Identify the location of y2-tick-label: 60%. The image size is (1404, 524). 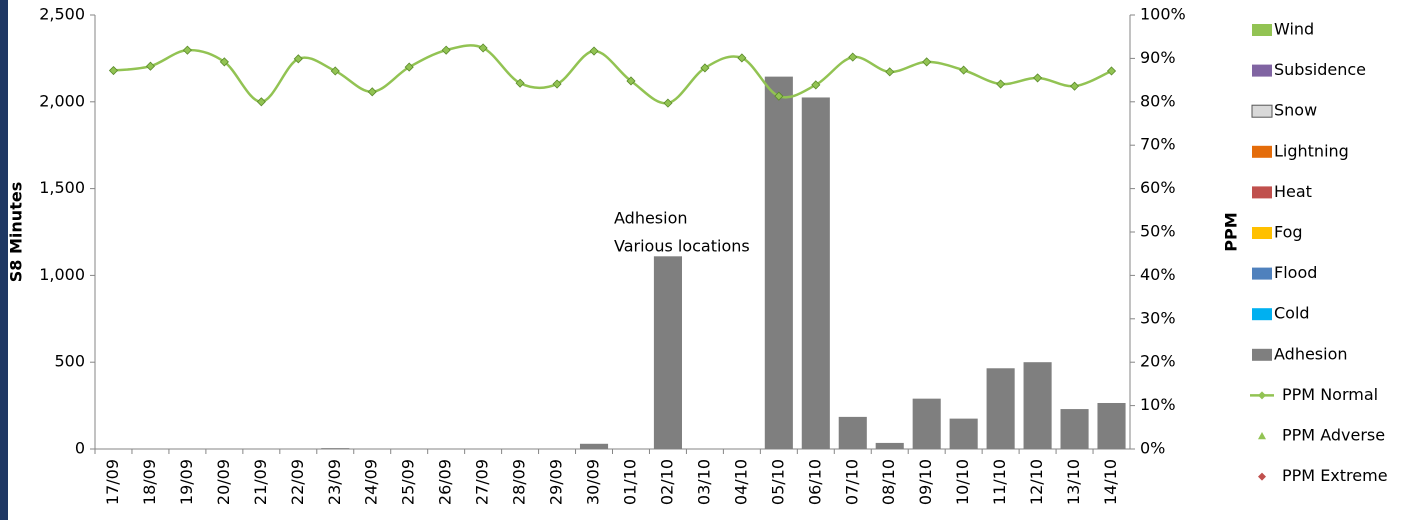
(1158, 187).